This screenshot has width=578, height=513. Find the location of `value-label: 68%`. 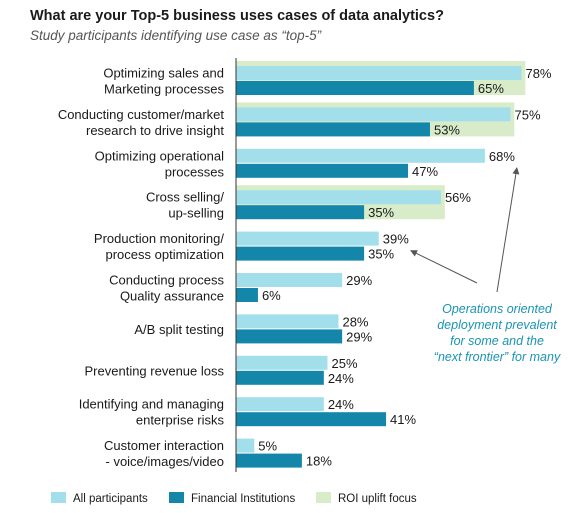

value-label: 68% is located at coordinates (502, 156).